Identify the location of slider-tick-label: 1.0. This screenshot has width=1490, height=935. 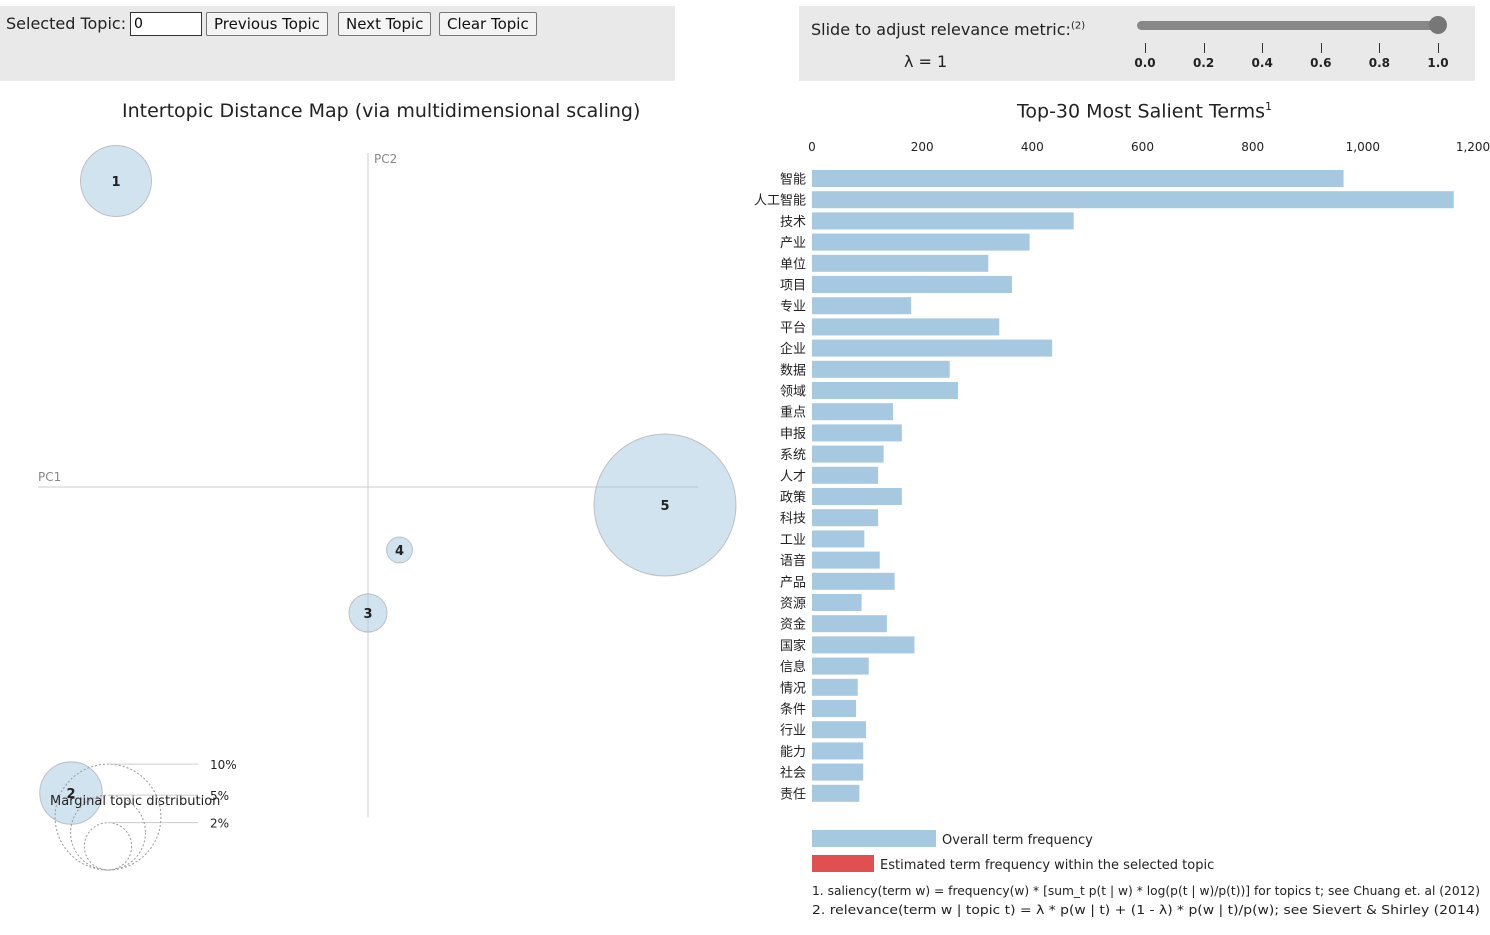
(1438, 63).